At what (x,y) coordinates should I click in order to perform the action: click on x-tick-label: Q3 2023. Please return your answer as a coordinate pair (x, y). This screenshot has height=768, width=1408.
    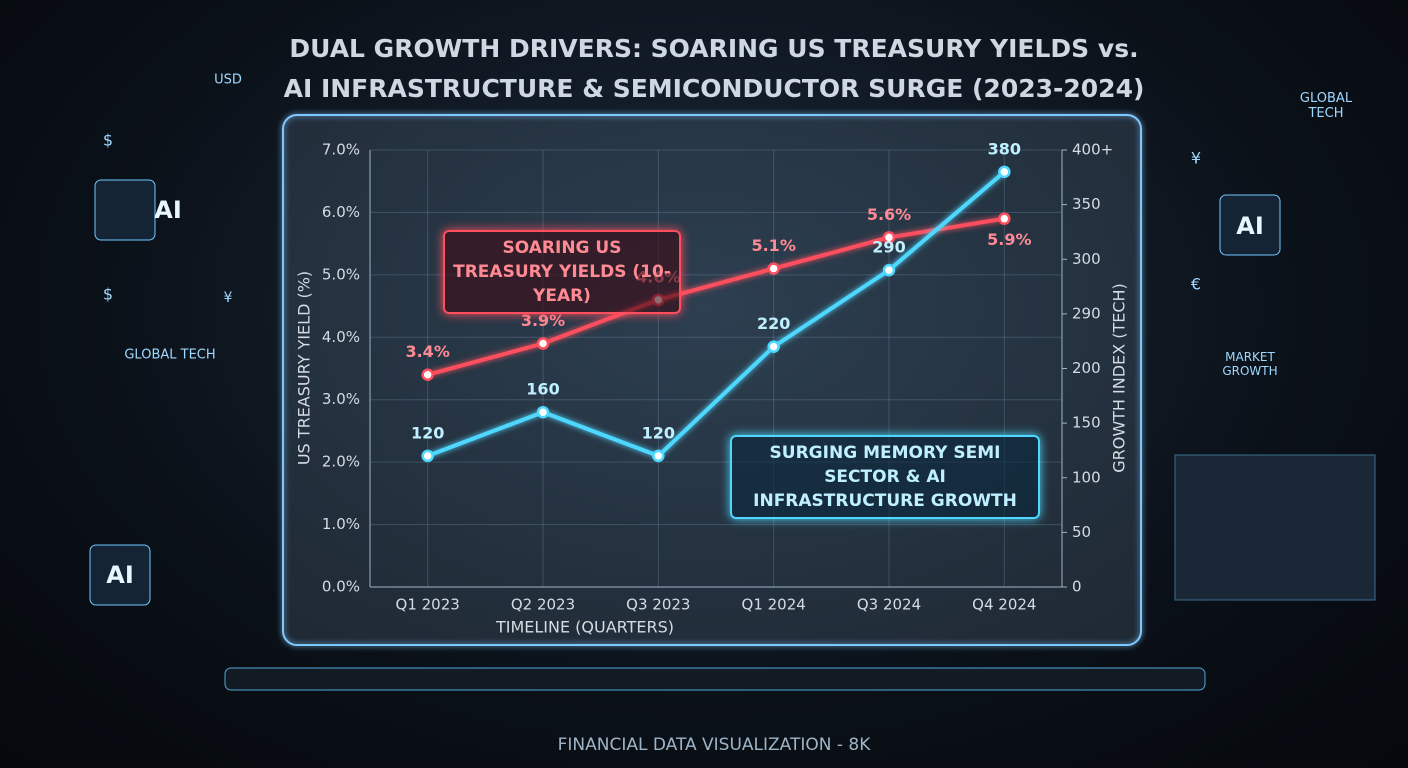
    Looking at the image, I should click on (658, 605).